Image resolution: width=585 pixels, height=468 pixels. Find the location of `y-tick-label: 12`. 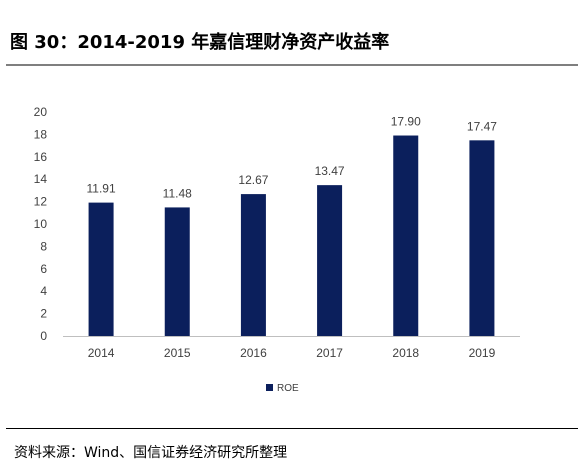

y-tick-label: 12 is located at coordinates (41, 202).